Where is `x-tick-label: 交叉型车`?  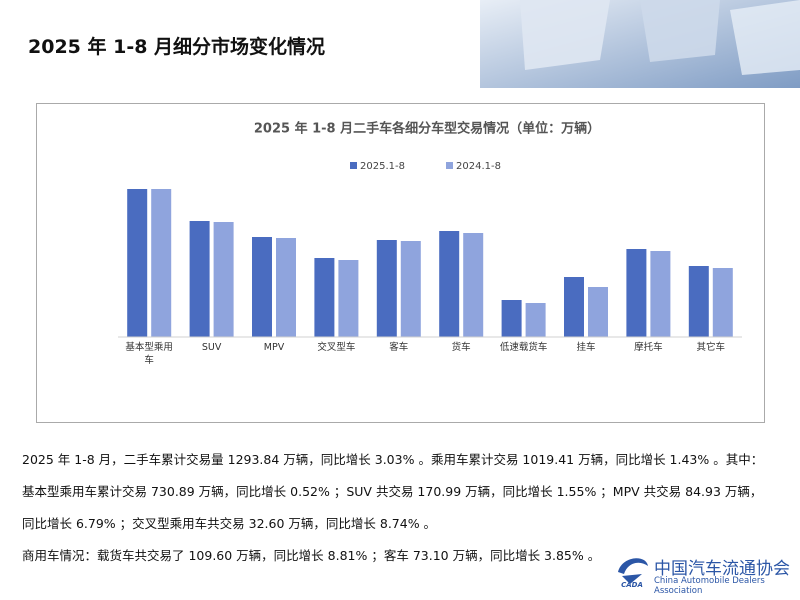
x-tick-label: 交叉型车 is located at coordinates (336, 347).